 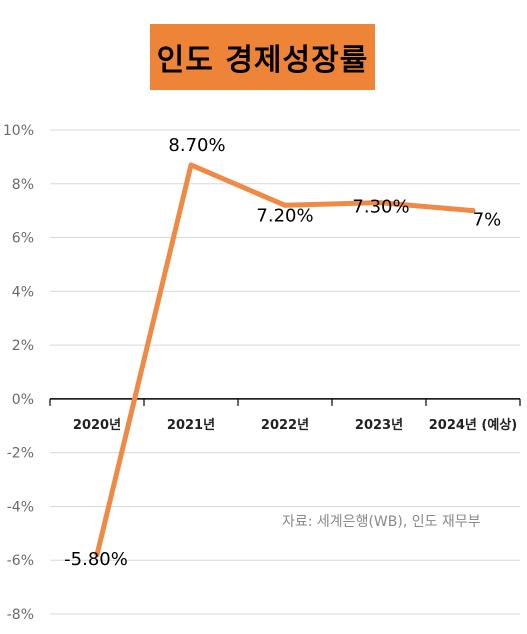 What do you see at coordinates (196, 145) in the screenshot?
I see `data-label: 8.70%` at bounding box center [196, 145].